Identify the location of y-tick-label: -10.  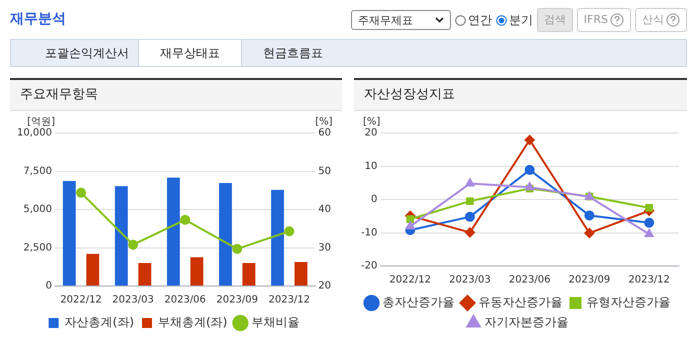
(369, 232).